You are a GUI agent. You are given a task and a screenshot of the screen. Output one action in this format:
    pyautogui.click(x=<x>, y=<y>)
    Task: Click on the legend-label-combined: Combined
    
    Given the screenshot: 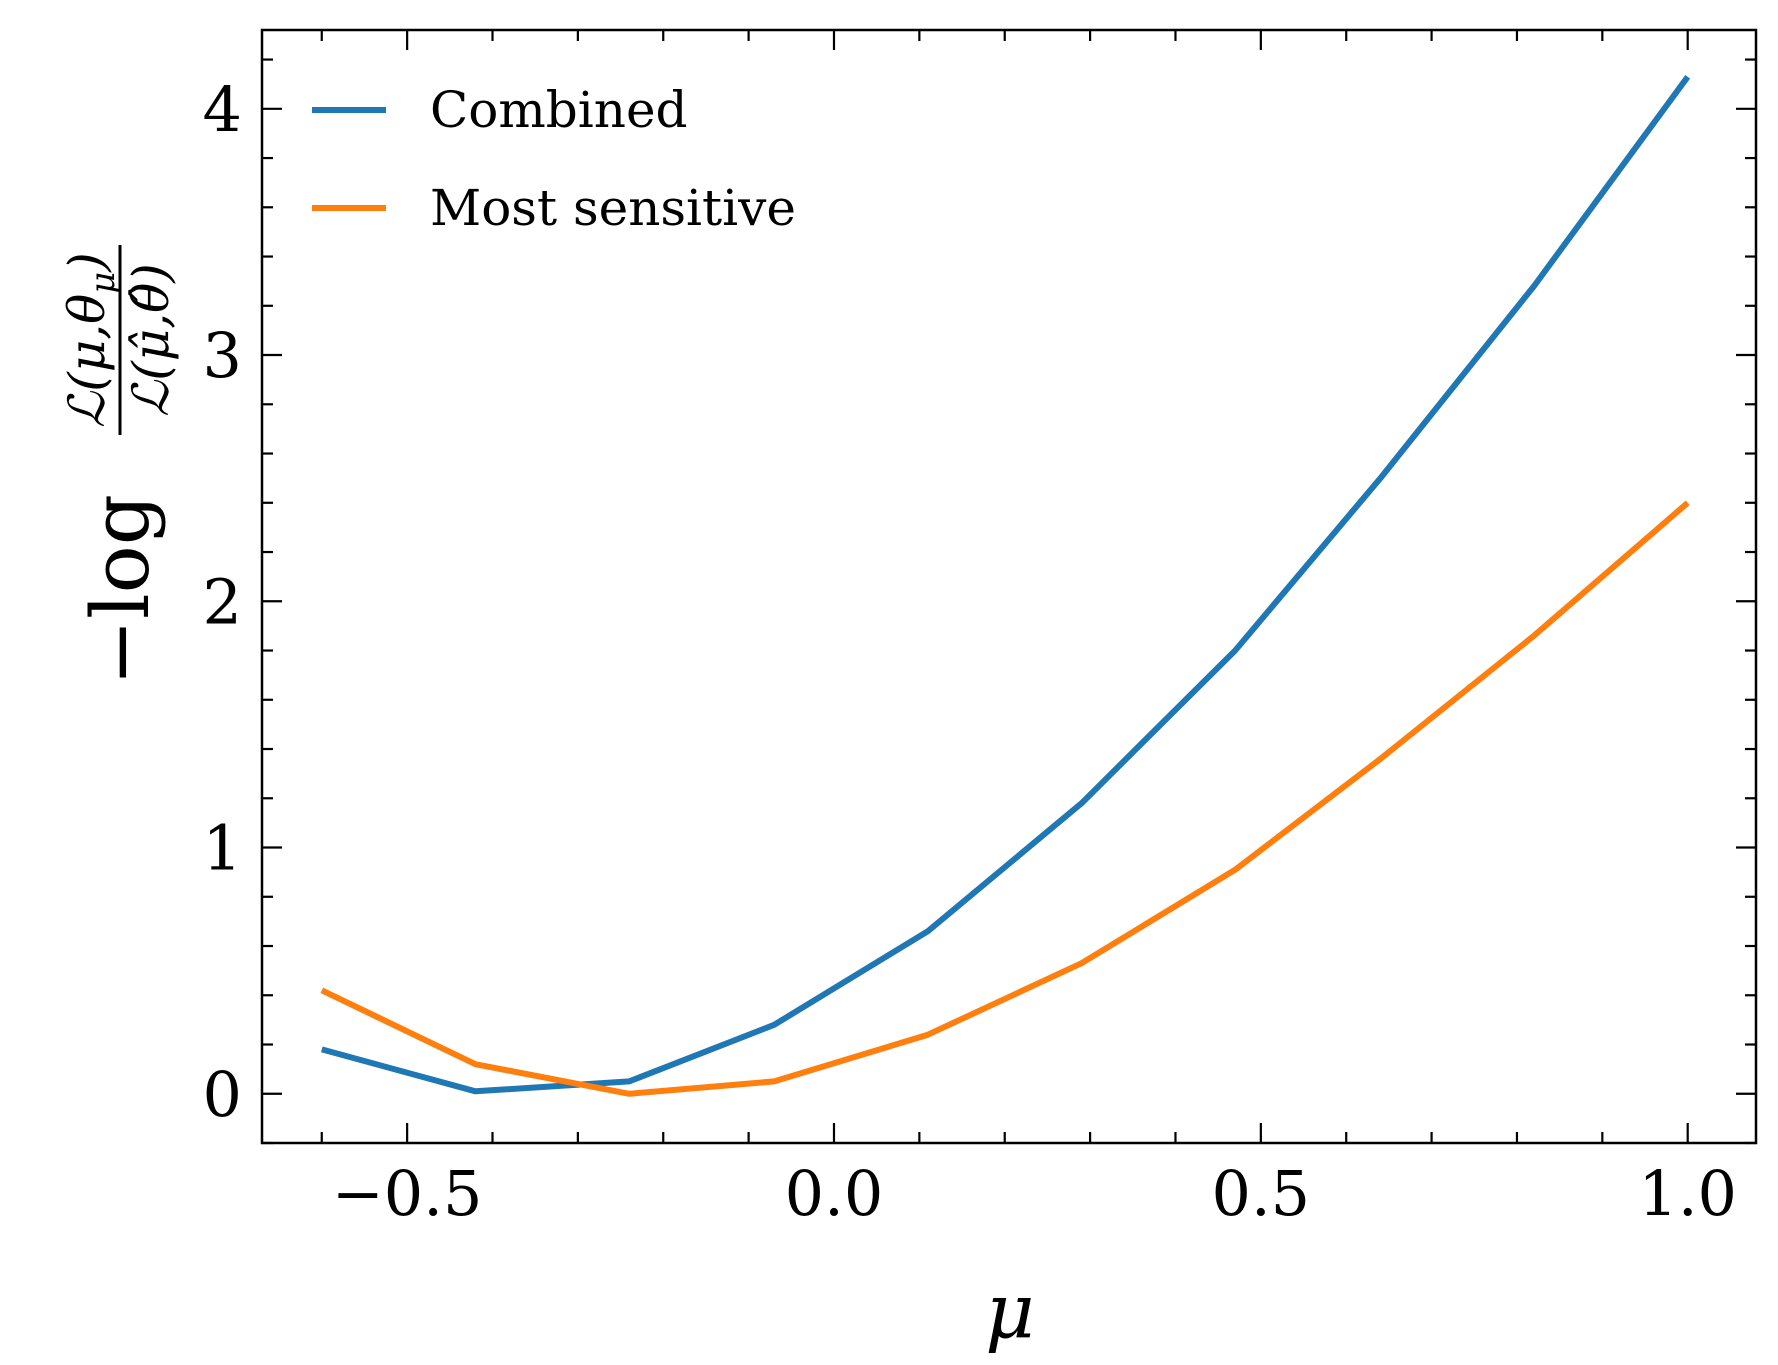 What is the action you would take?
    pyautogui.click(x=559, y=110)
    